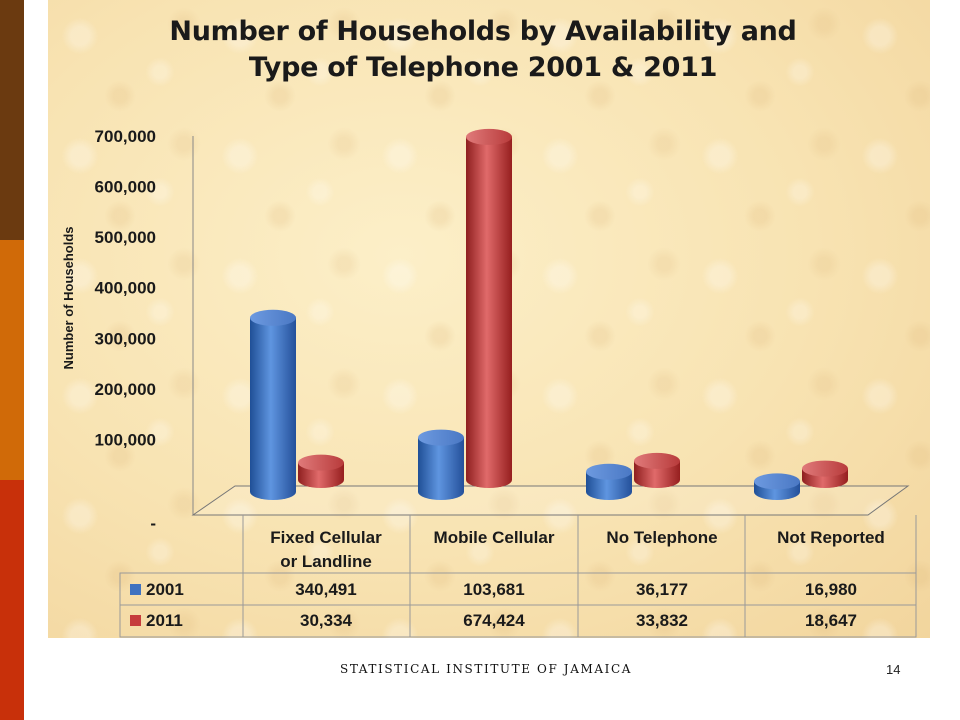 This screenshot has height=720, width=960. Describe the element at coordinates (831, 589) in the screenshot. I see `data-label: 16,980` at that location.